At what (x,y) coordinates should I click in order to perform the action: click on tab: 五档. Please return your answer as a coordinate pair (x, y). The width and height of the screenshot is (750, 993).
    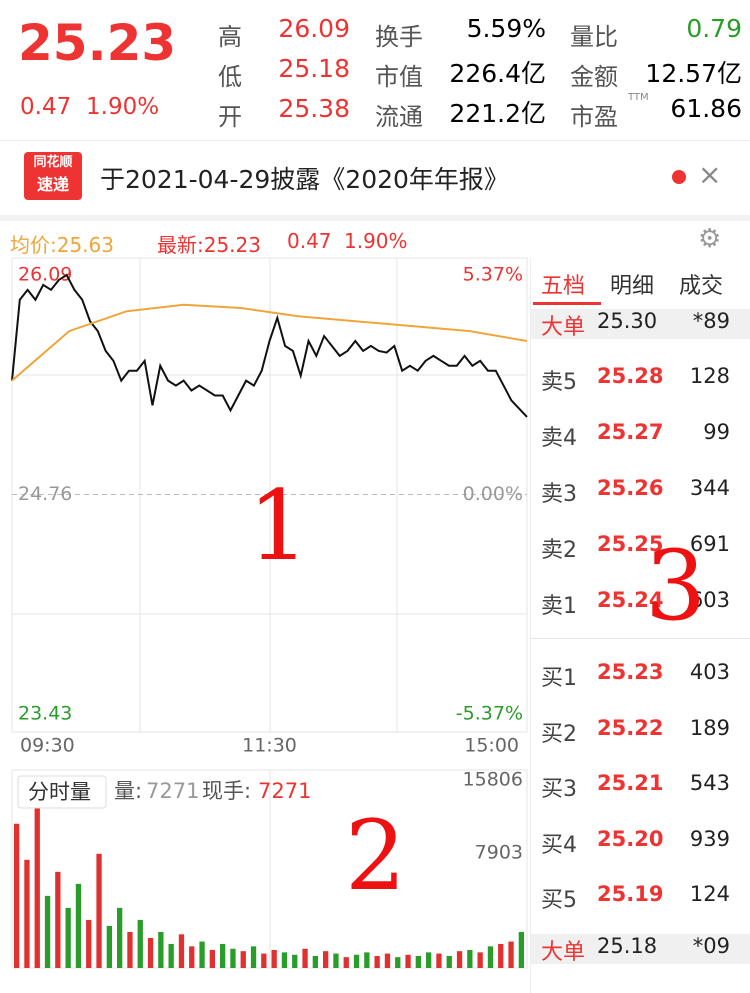
    Looking at the image, I should click on (563, 286).